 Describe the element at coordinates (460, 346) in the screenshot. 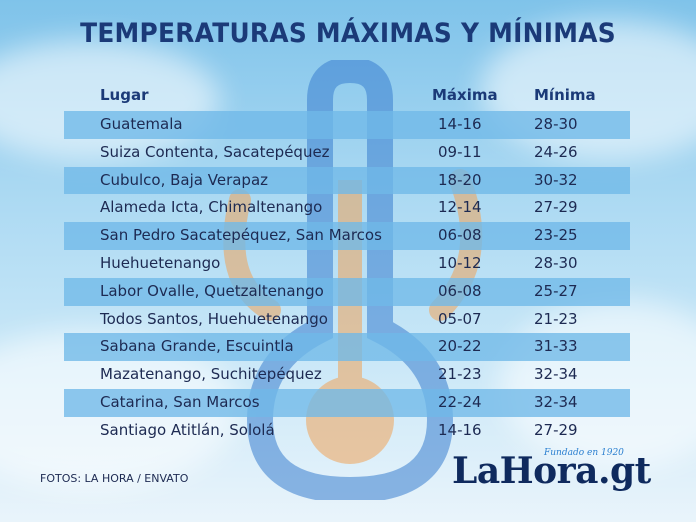

I see `cell-maxima: 20-22` at that location.